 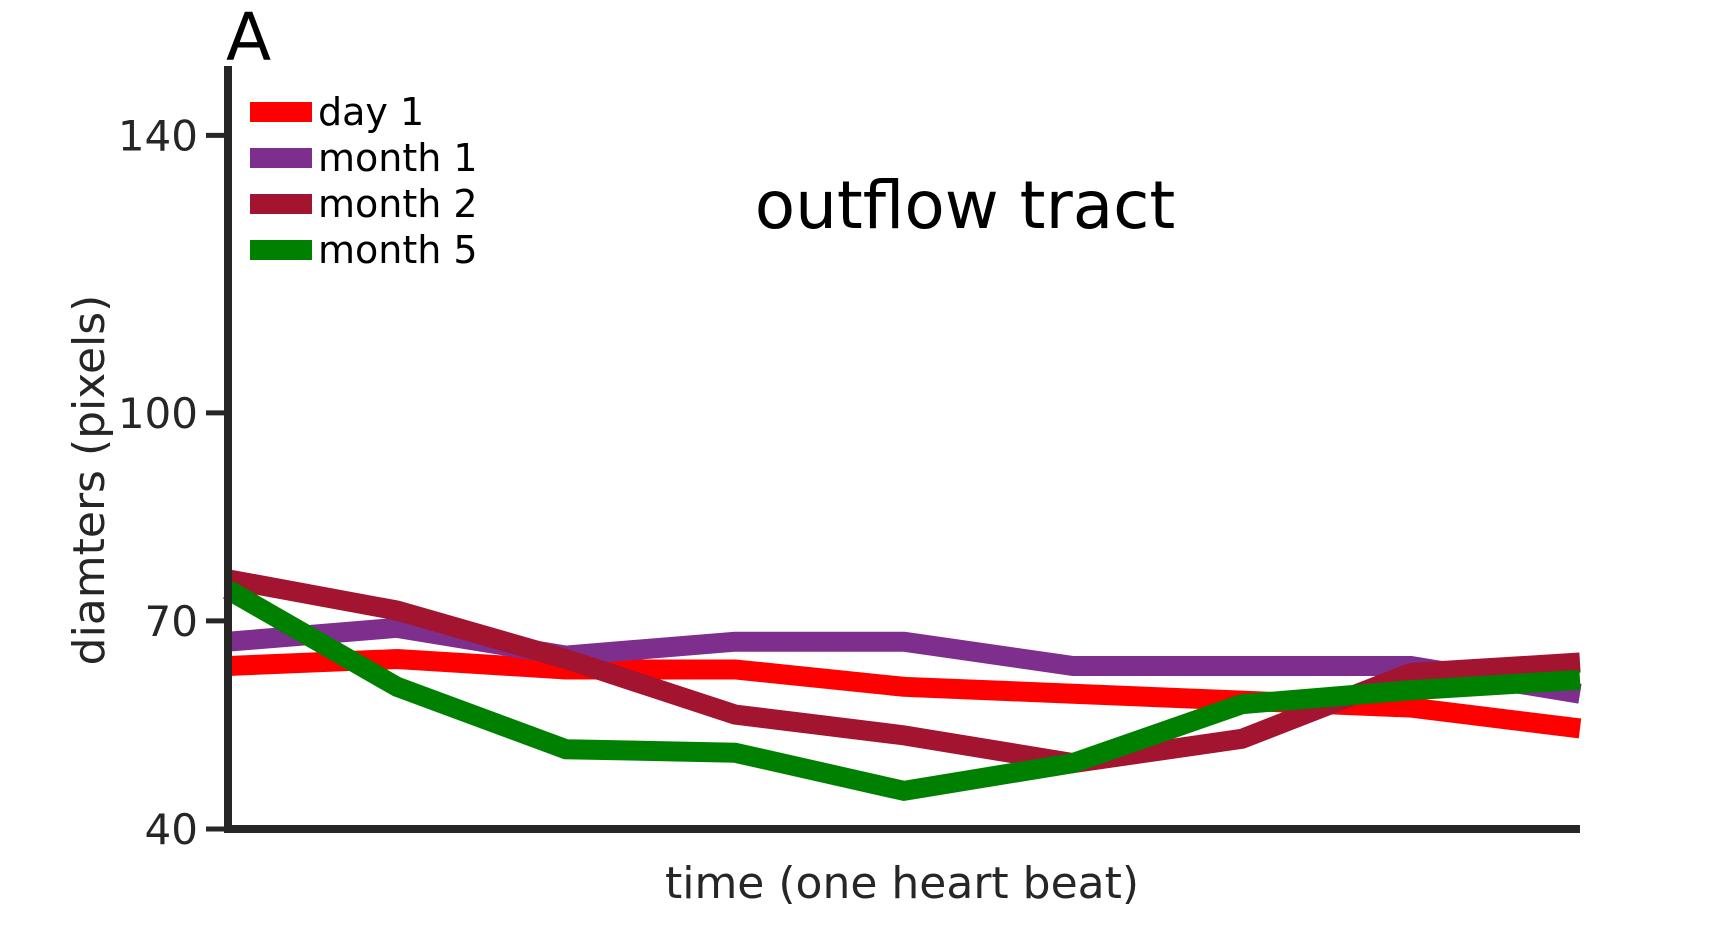 What do you see at coordinates (902, 883) in the screenshot?
I see `x-axis-label: time (one heart beat)` at bounding box center [902, 883].